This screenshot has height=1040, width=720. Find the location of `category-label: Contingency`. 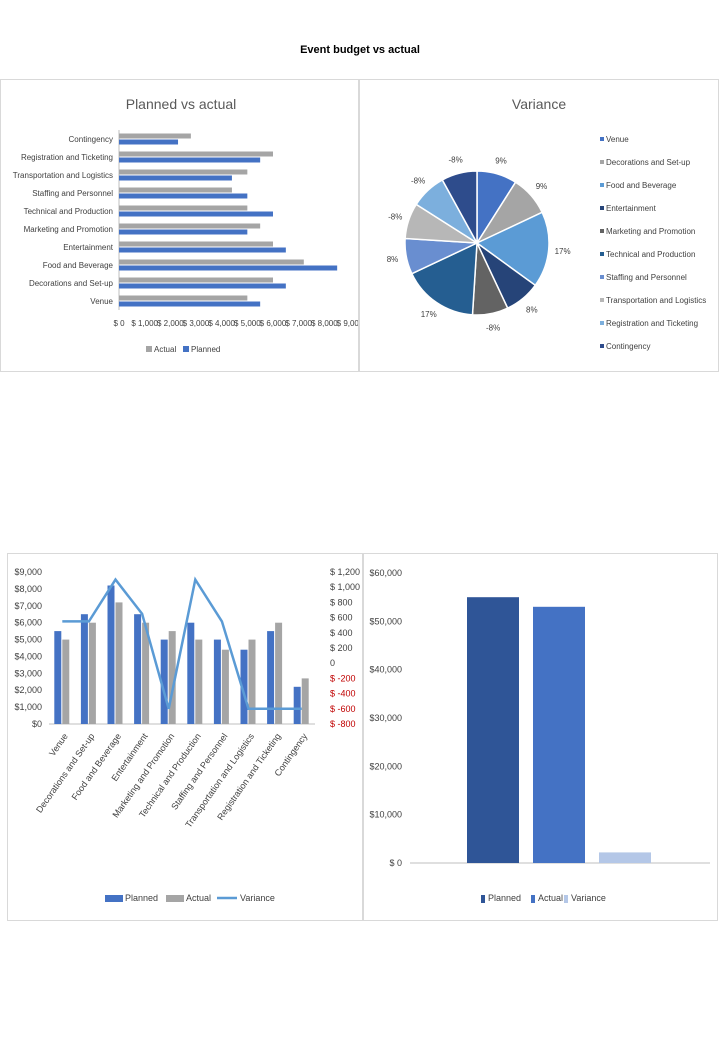

category-label: Contingency is located at coordinates (91, 139).